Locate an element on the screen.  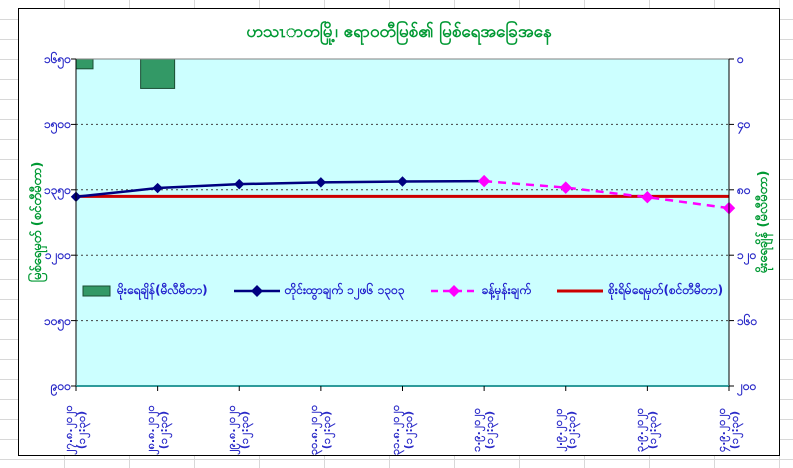
left-axis-tick-label: ၁၆၅၀ is located at coordinates (57, 59).